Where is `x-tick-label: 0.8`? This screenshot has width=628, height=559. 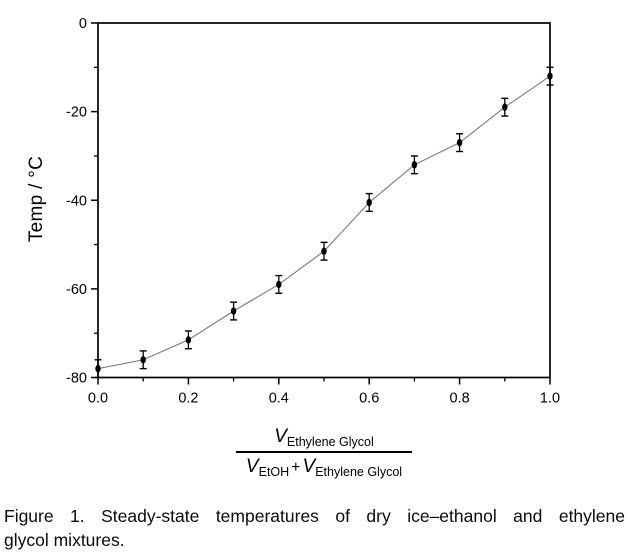
x-tick-label: 0.8 is located at coordinates (460, 399).